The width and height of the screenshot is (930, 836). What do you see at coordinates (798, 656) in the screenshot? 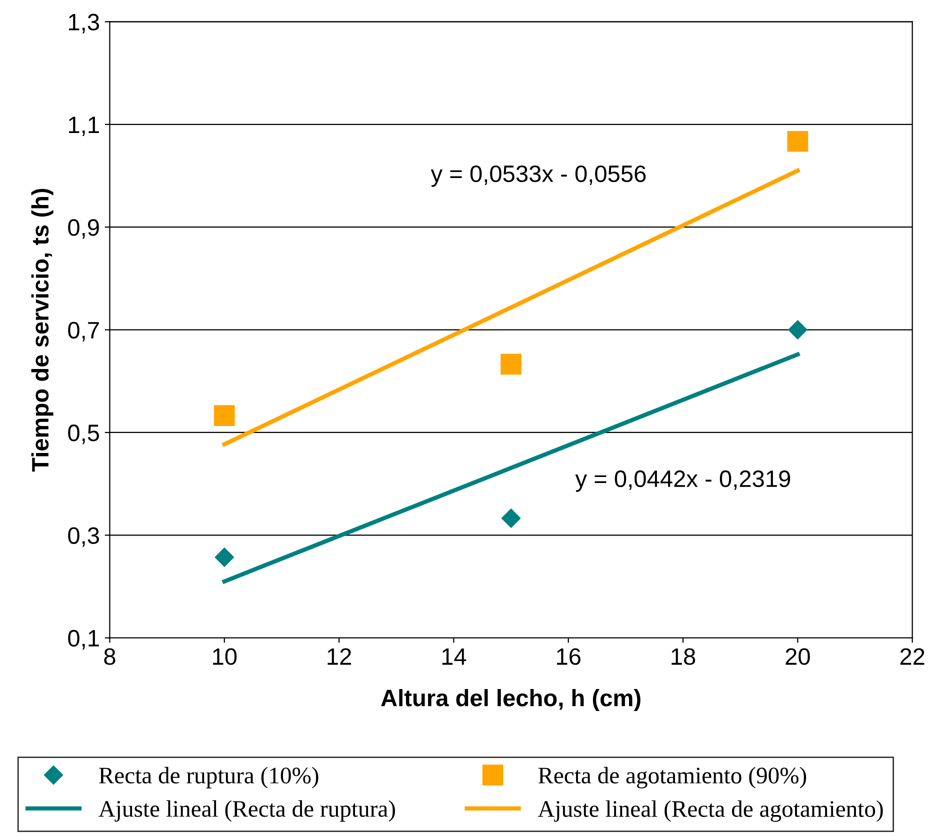
I see `x-tick-label: 20` at bounding box center [798, 656].